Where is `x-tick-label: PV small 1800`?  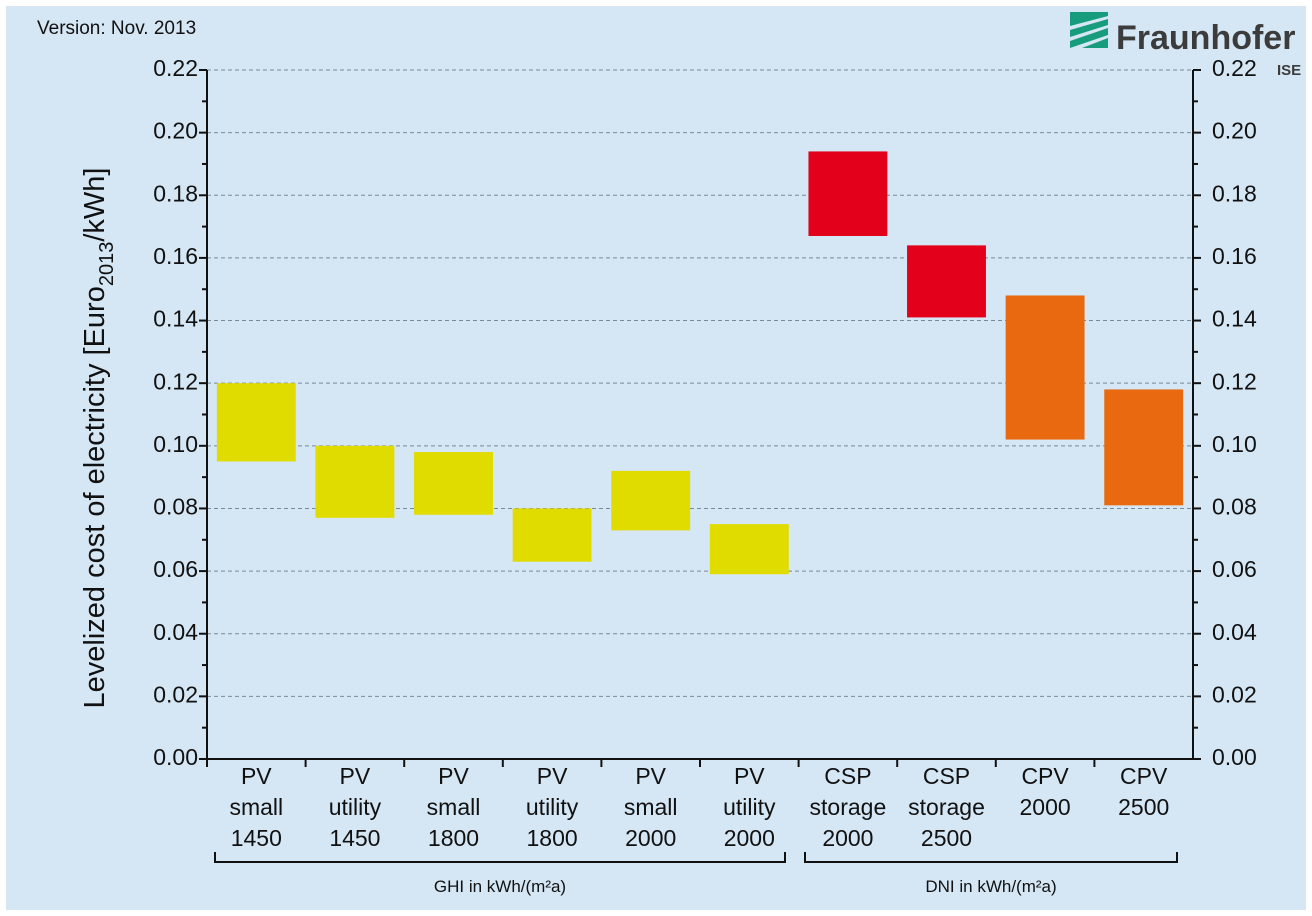 x-tick-label: PV small 1800 is located at coordinates (454, 807).